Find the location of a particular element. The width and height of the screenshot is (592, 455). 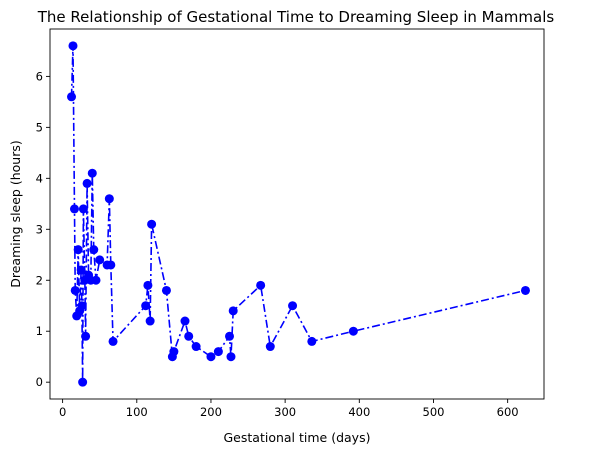

y-tick-label: 2 is located at coordinates (39, 280).